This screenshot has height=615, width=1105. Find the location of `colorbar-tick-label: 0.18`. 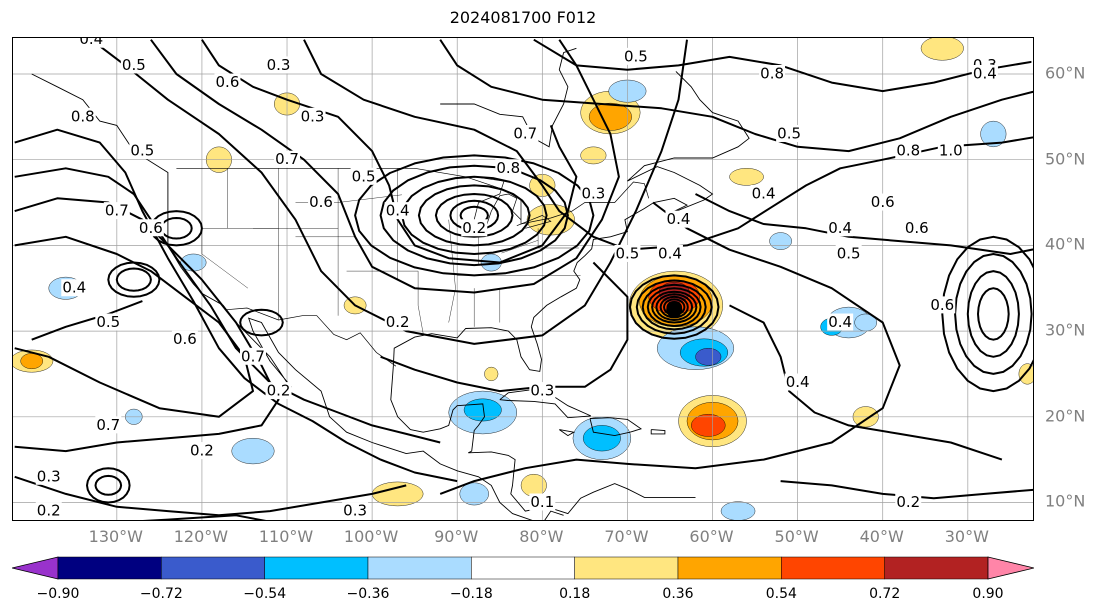

colorbar-tick-label: 0.18 is located at coordinates (575, 594).